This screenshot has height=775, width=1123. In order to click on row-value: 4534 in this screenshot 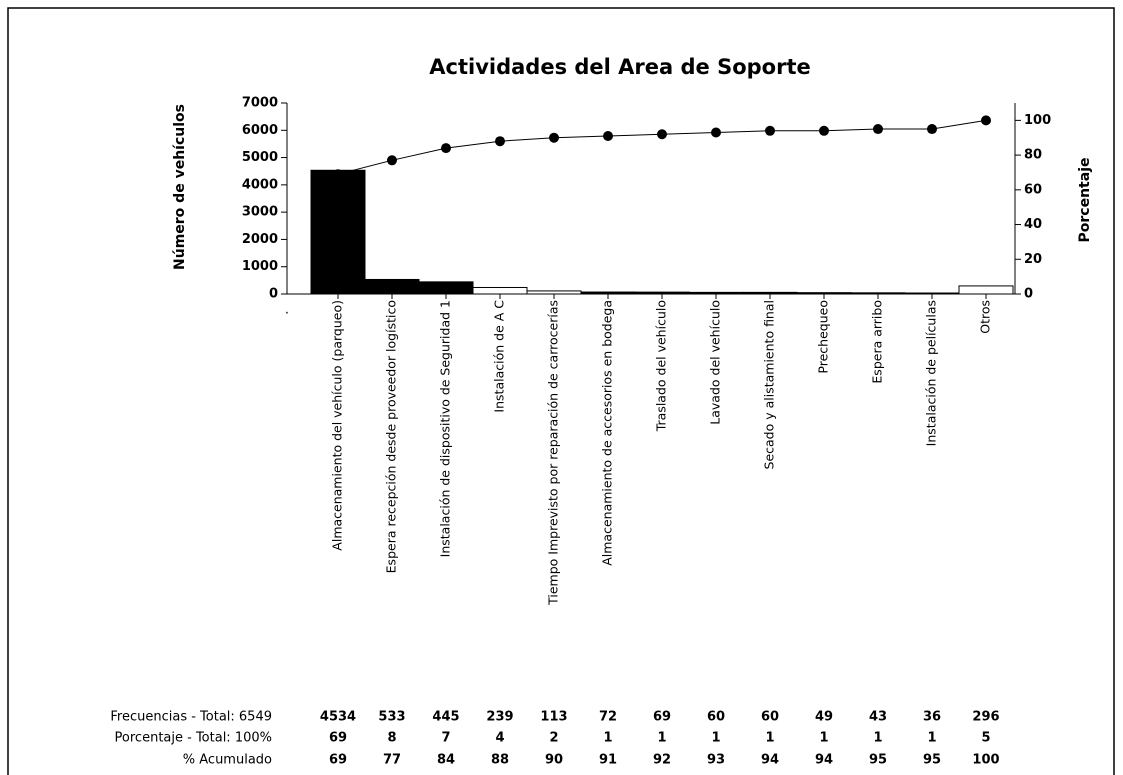, I will do `click(338, 717)`.